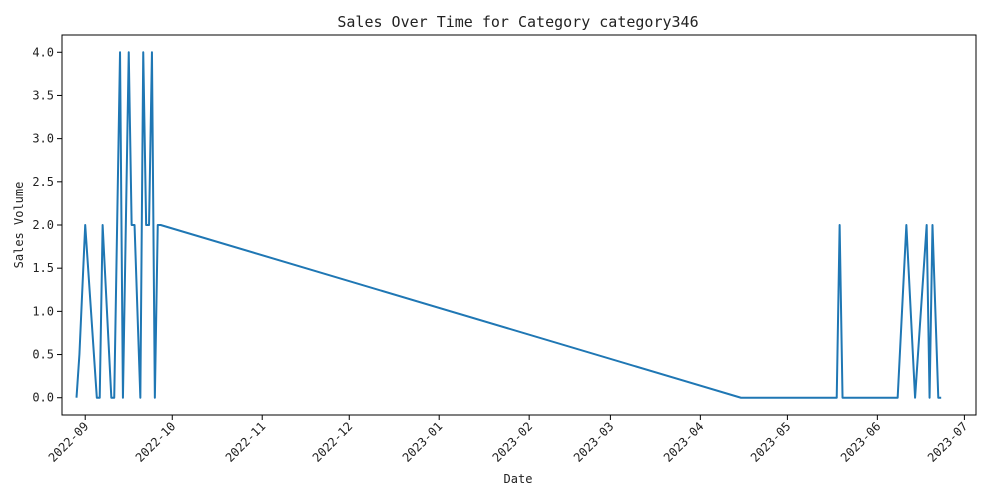 The height and width of the screenshot is (500, 1000). I want to click on y-tick-label: 2.0, so click(43, 225).